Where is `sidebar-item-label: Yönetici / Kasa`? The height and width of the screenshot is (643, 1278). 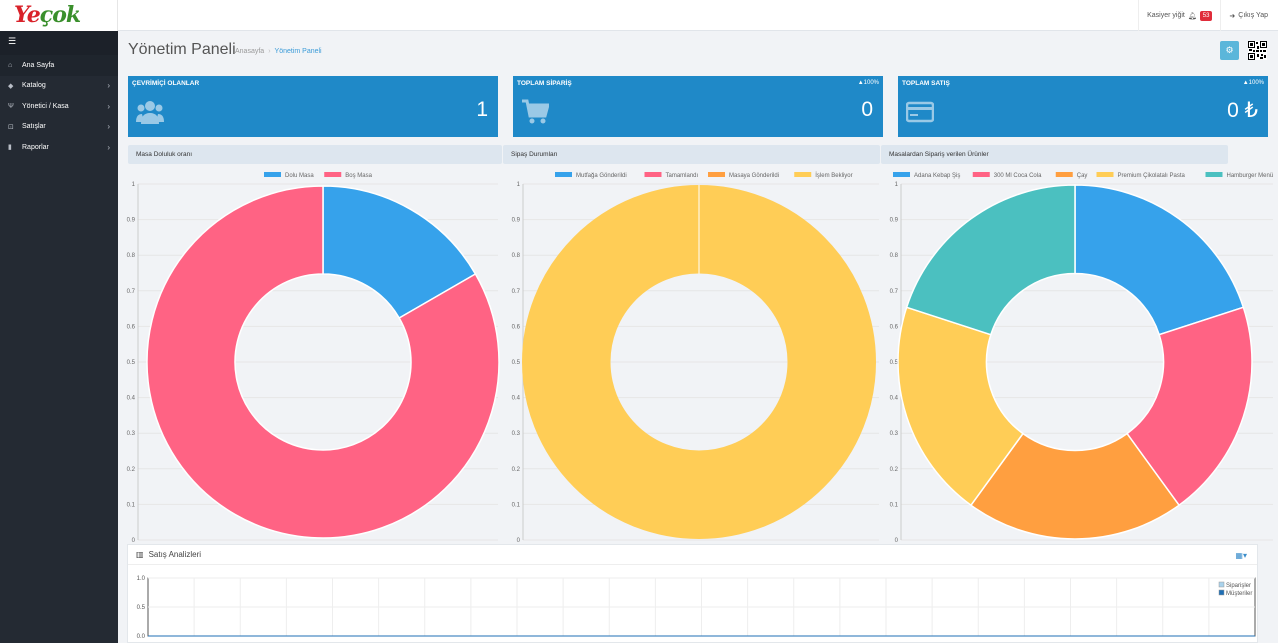
sidebar-item-label: Yönetici / Kasa is located at coordinates (45, 106).